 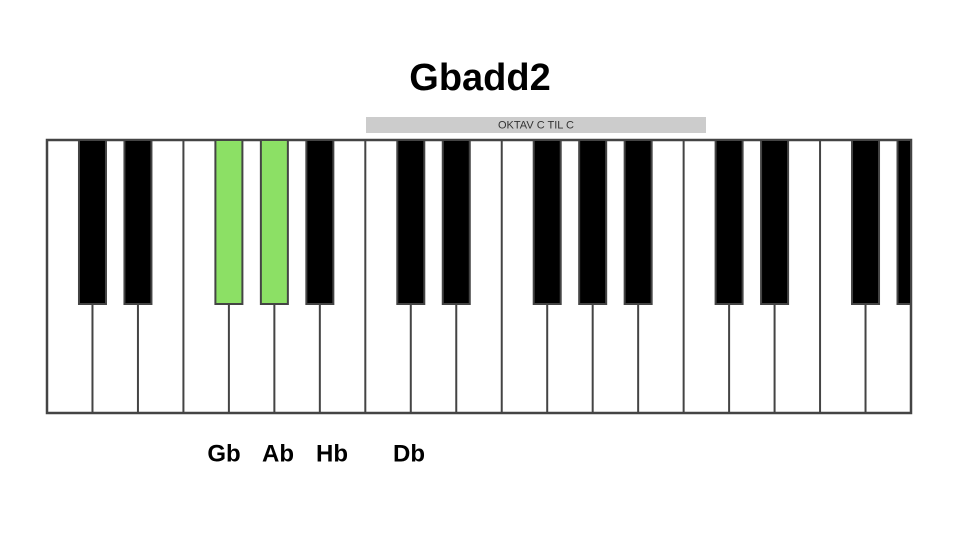 I want to click on note-label: Db, so click(x=409, y=453).